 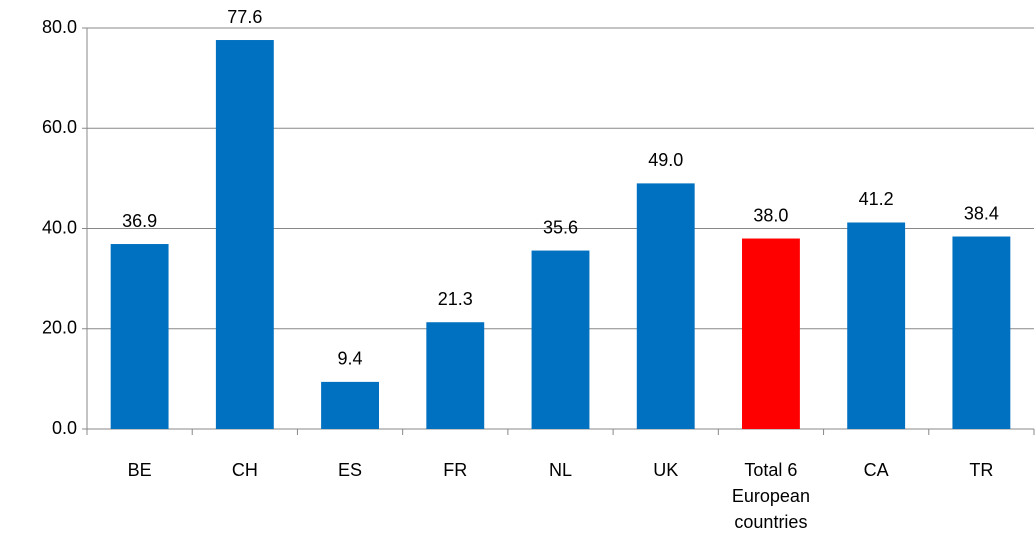 What do you see at coordinates (455, 299) in the screenshot?
I see `data-label: 21.3` at bounding box center [455, 299].